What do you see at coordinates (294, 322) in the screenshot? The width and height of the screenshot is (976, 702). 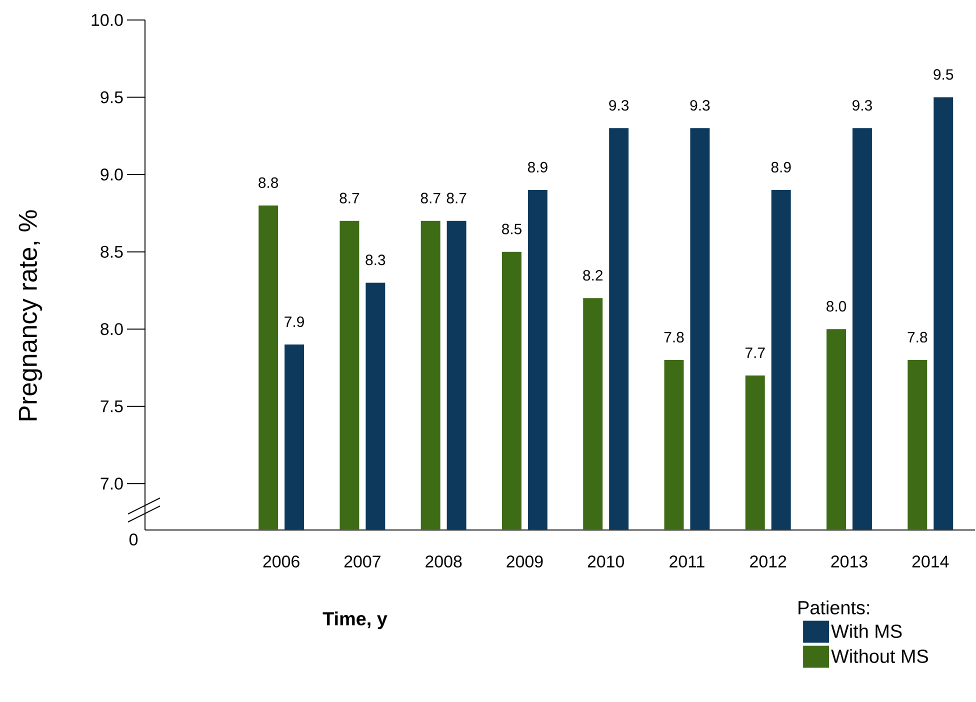 I see `data-label: 7.9` at bounding box center [294, 322].